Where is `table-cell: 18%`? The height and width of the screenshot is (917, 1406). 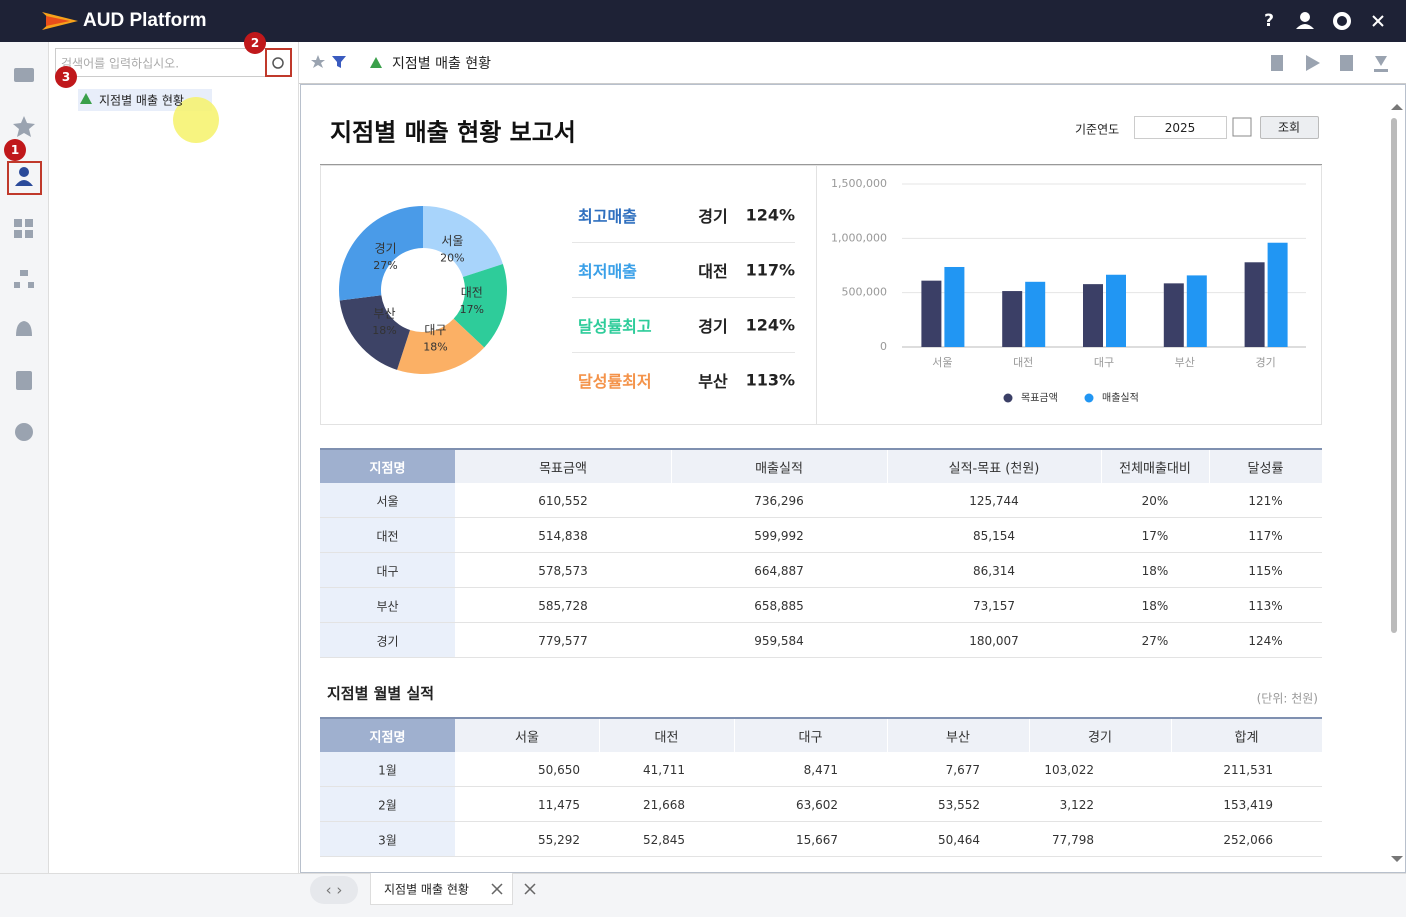
table-cell: 18% is located at coordinates (1155, 605).